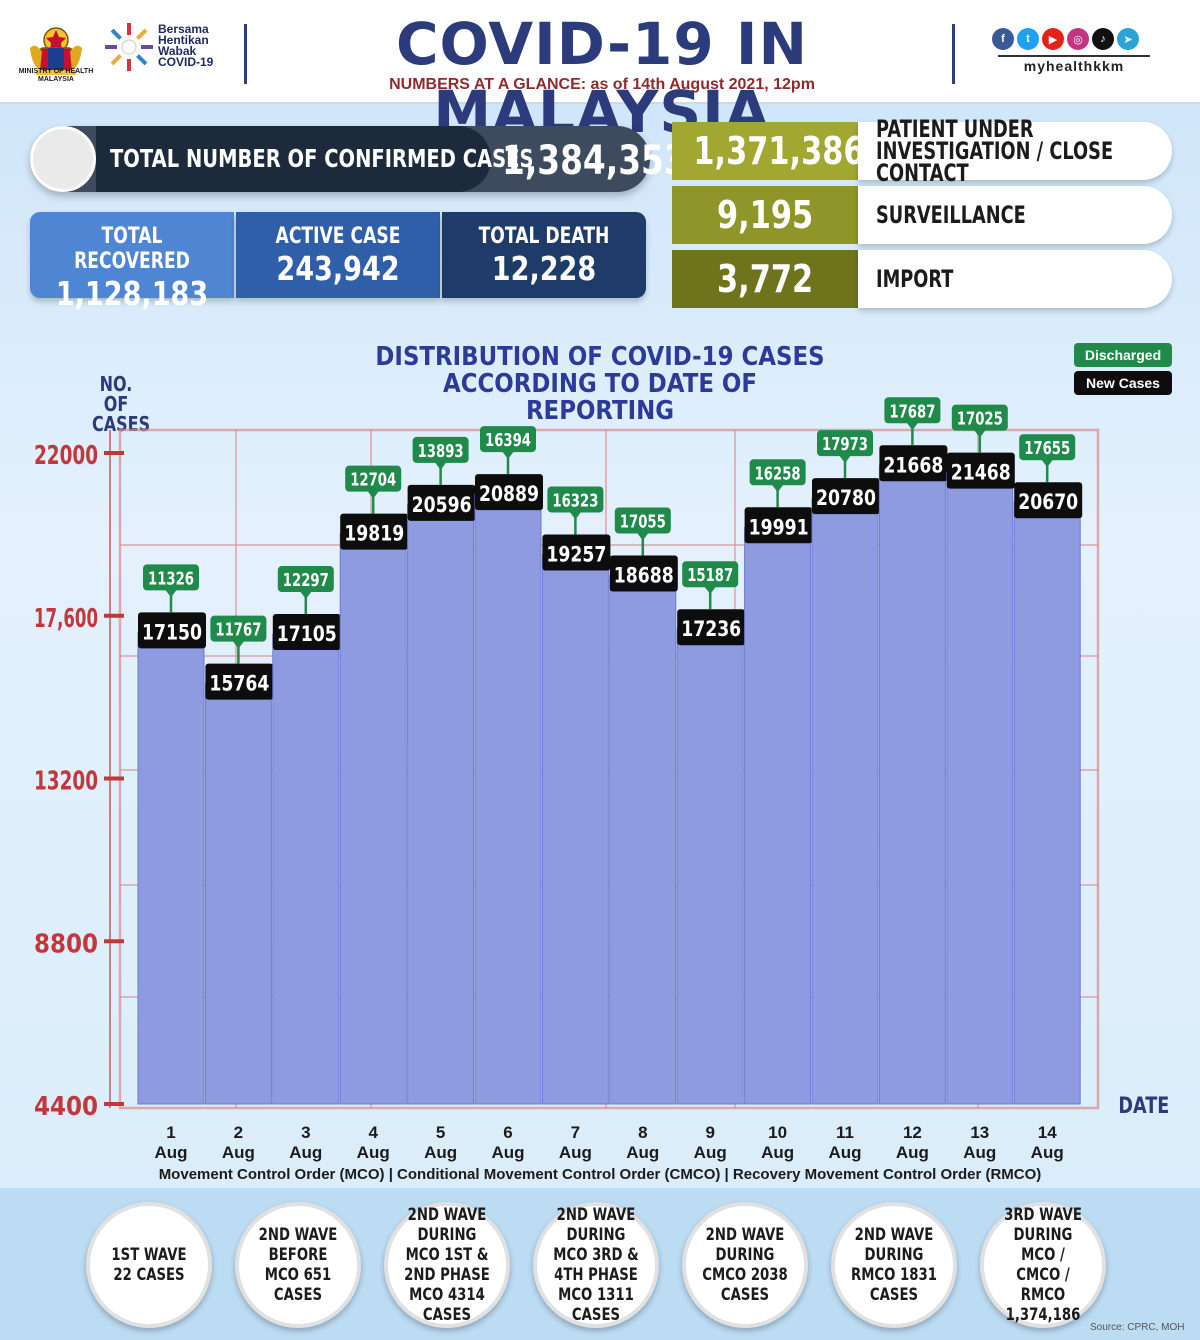  Describe the element at coordinates (979, 1132) in the screenshot. I see `x-tick-label-day: 13` at that location.